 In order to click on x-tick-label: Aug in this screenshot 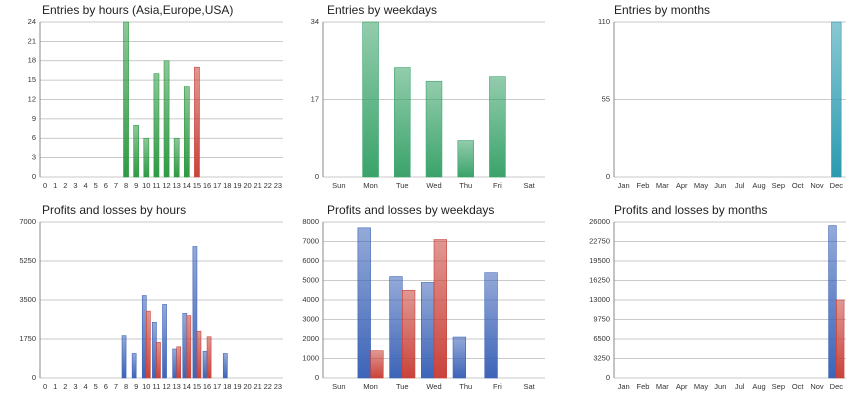, I will do `click(758, 185)`.